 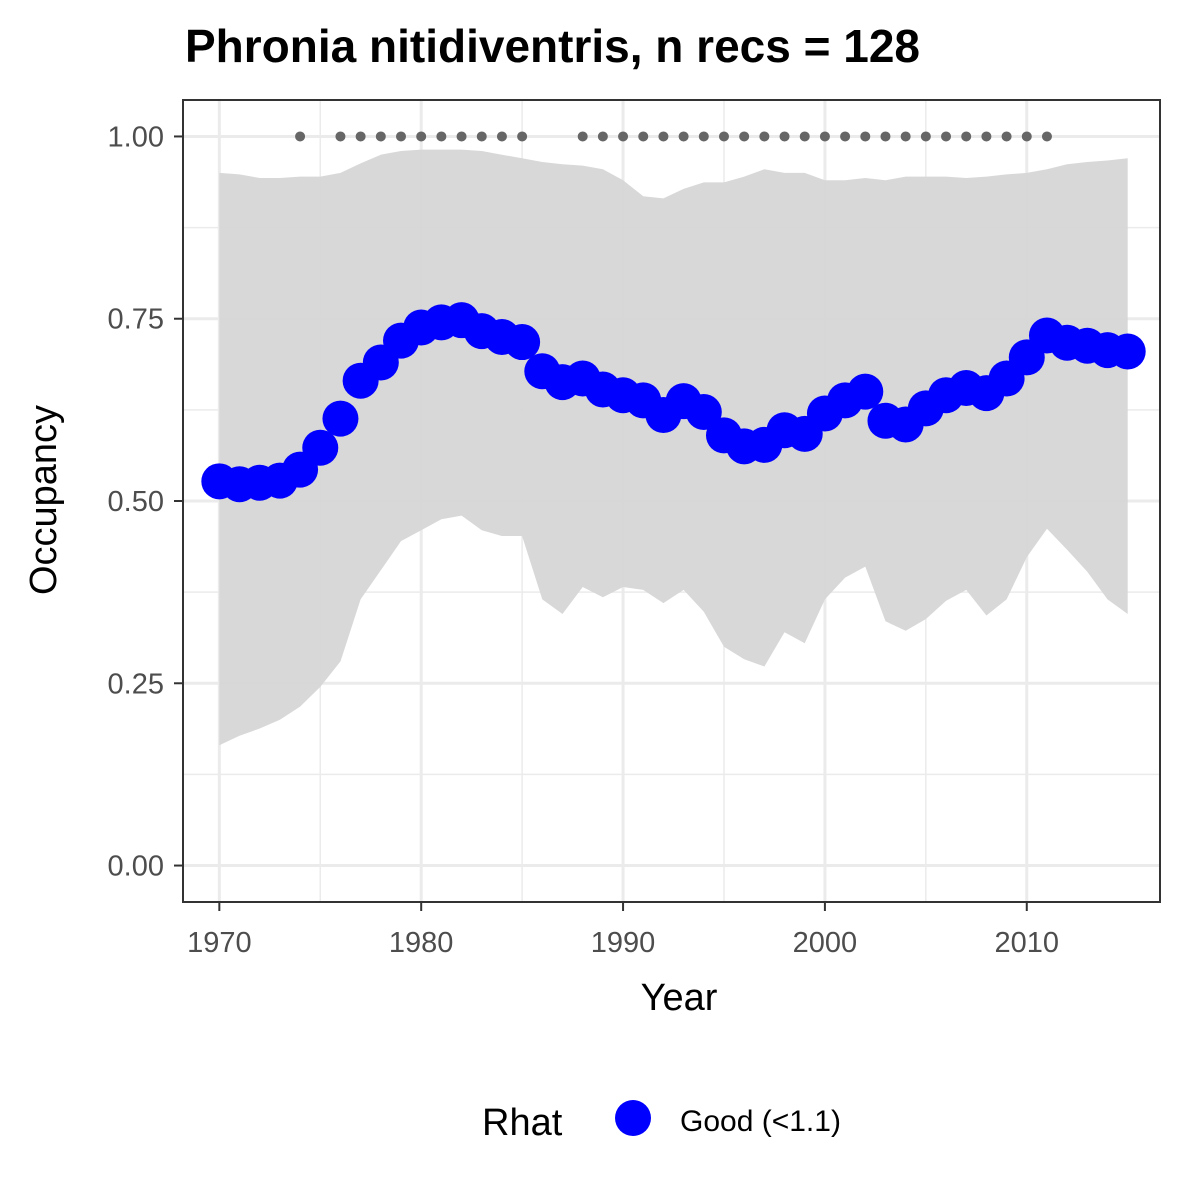 I want to click on x-axis-title: Year, so click(x=679, y=998).